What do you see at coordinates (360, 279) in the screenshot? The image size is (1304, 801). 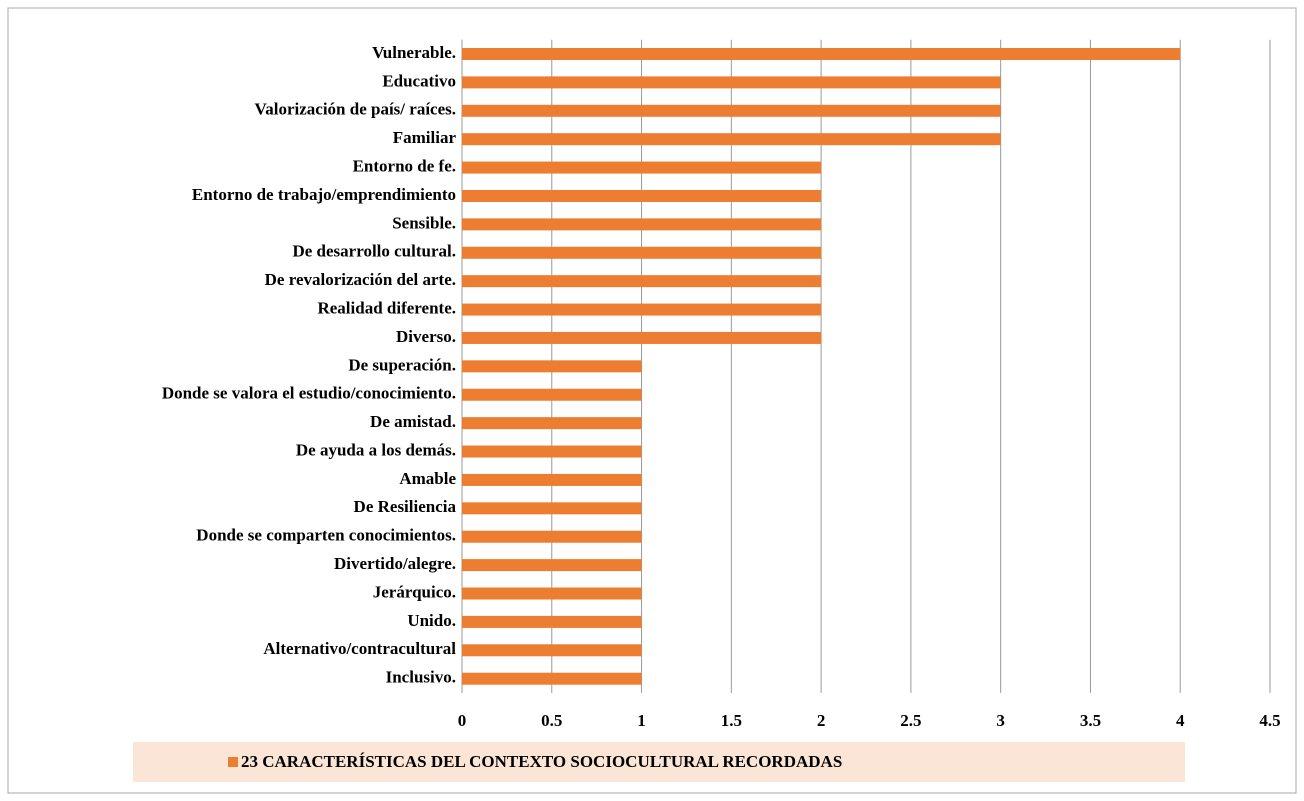 I see `y-tick-label: De revalorización del arte.` at bounding box center [360, 279].